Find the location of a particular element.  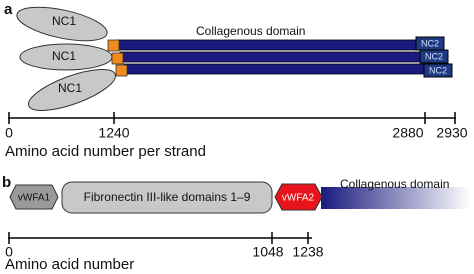

axis-title: Amino acid number per strand is located at coordinates (105, 151).